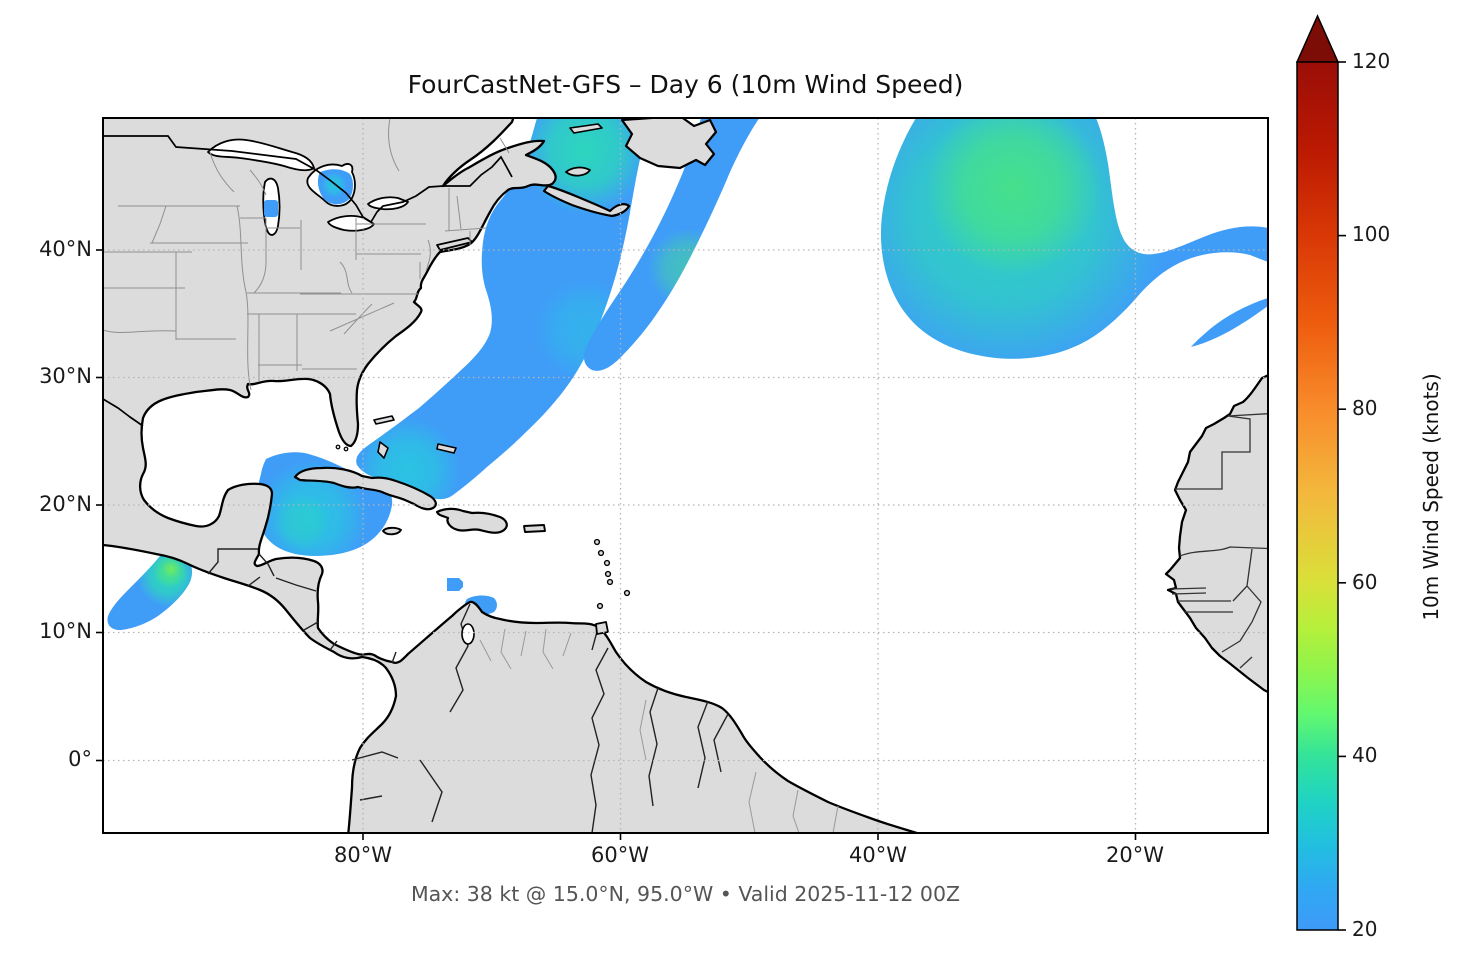  I want to click on state-borders, so click(306, 254).